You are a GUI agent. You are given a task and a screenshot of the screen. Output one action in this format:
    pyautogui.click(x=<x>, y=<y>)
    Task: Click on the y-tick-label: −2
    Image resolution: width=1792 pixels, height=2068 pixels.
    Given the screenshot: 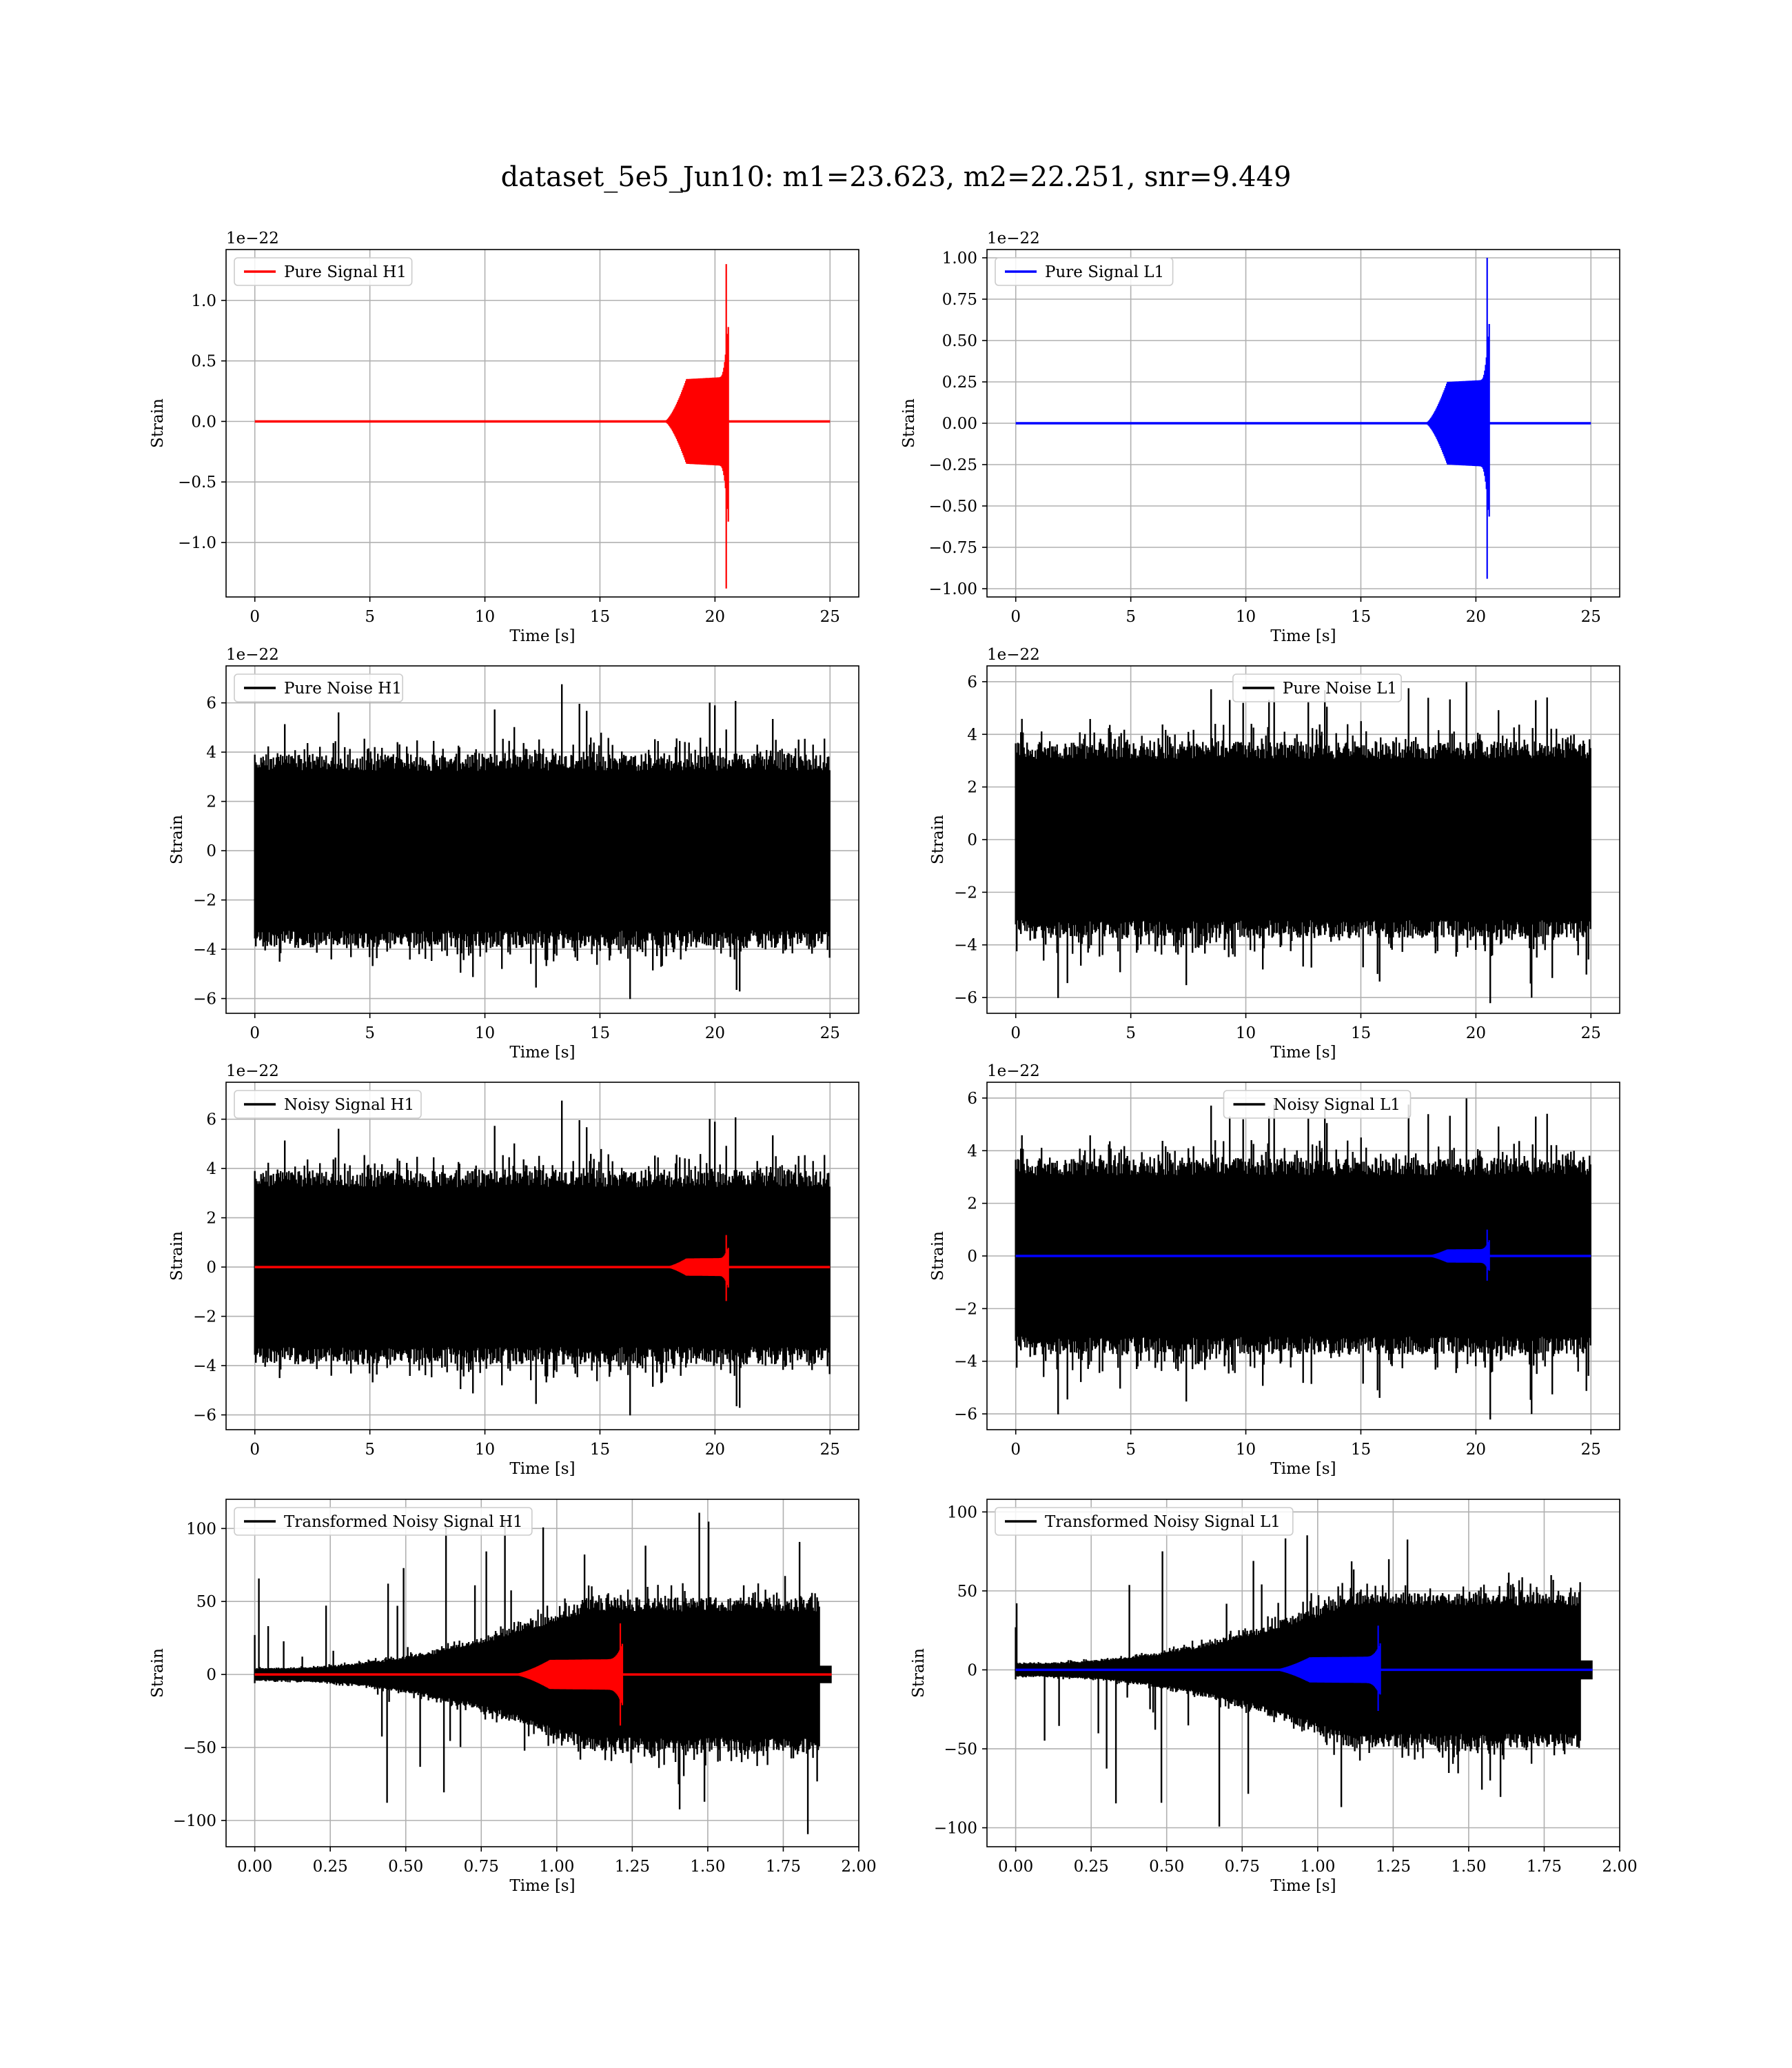 What is the action you would take?
    pyautogui.click(x=204, y=1317)
    